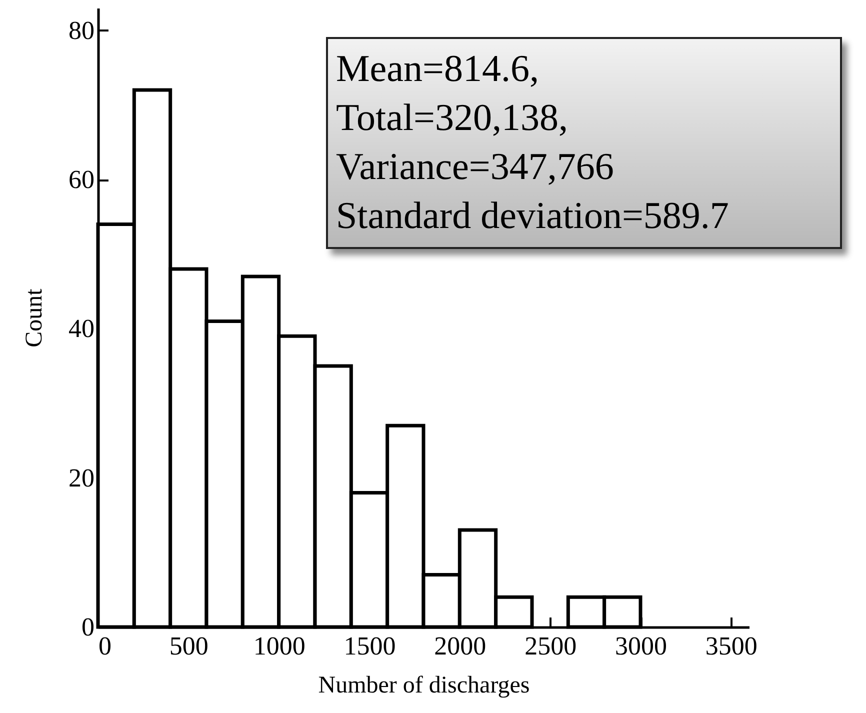 This screenshot has height=713, width=866. Describe the element at coordinates (88, 627) in the screenshot. I see `y-tick-label: 0` at that location.